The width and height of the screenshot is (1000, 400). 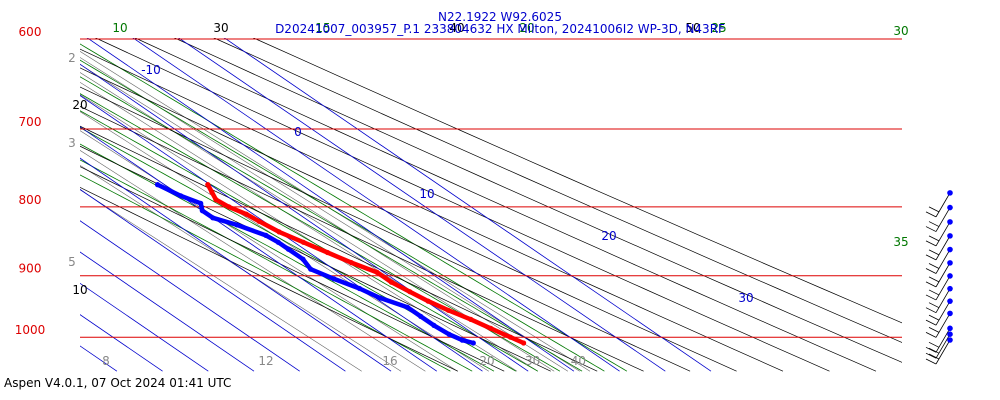 I want to click on isotherm-label: 0, so click(x=298, y=132).